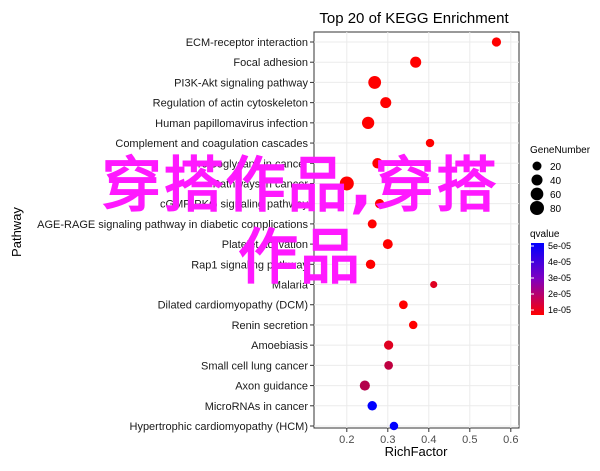 The image size is (600, 471). Describe the element at coordinates (559, 278) in the screenshot. I see `colorbar-label: 3e-05` at that location.